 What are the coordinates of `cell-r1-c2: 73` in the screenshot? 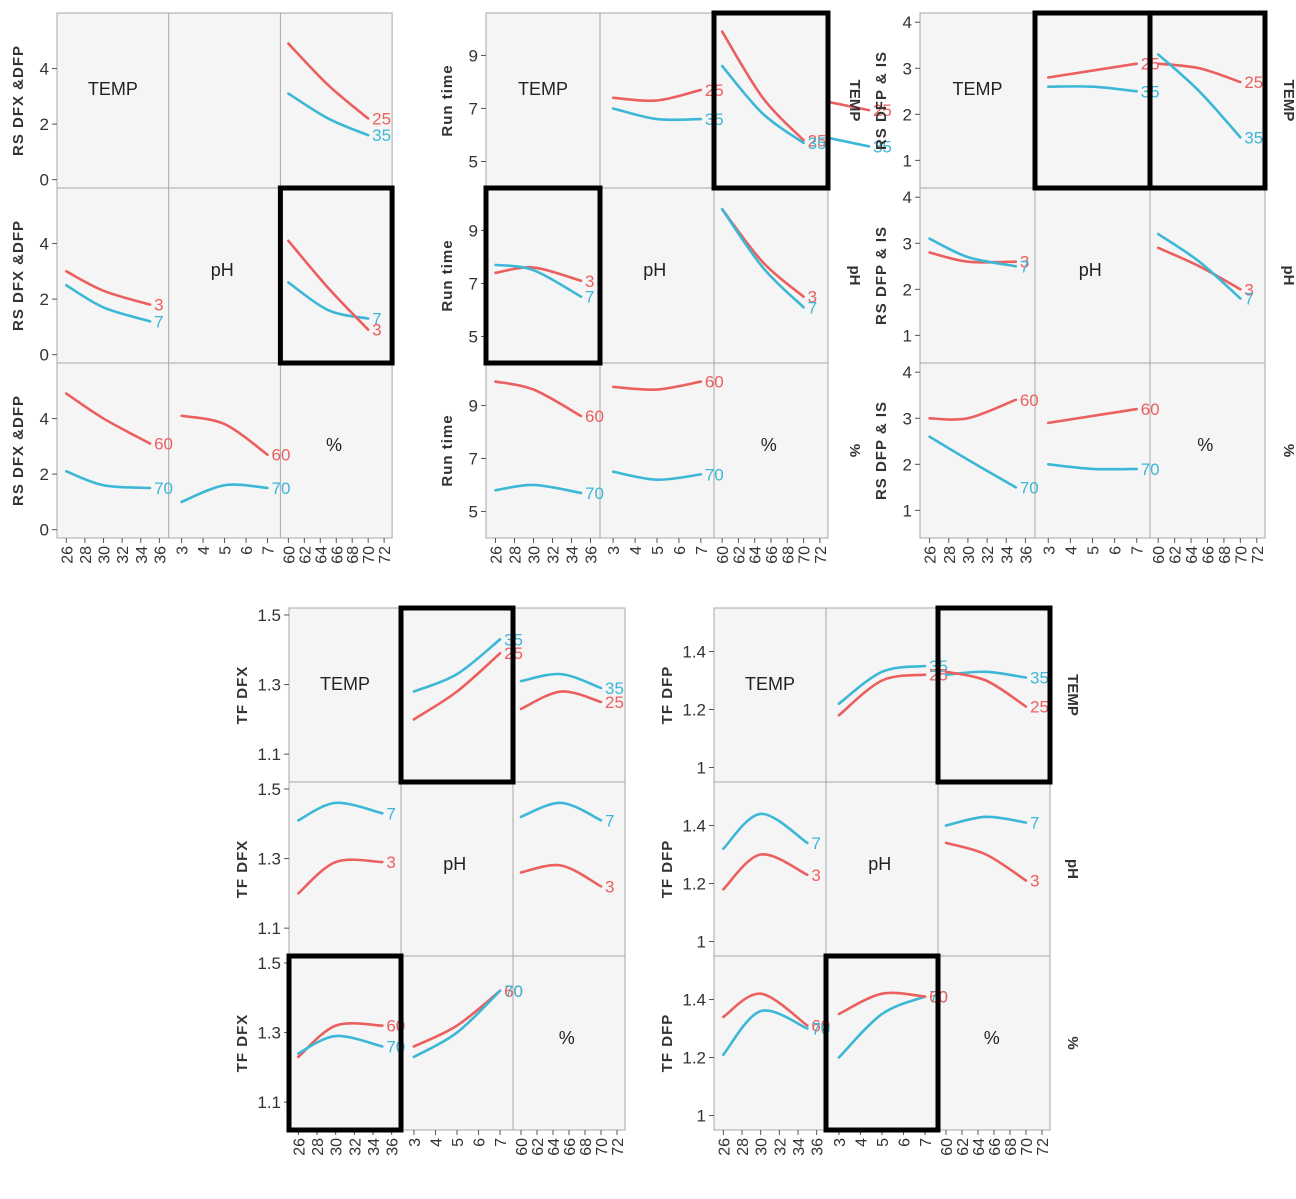 It's located at (334, 289).